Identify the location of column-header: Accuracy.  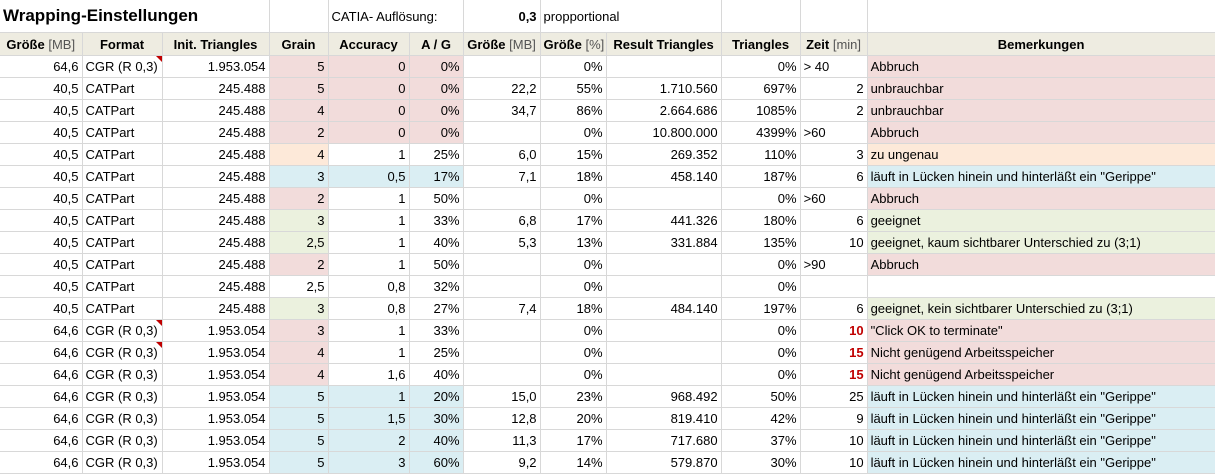
(369, 44).